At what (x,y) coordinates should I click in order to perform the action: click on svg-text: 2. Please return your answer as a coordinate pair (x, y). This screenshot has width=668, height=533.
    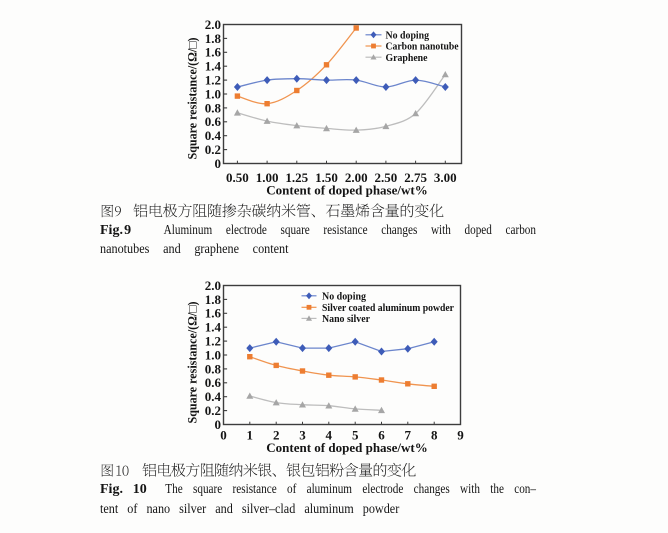
    Looking at the image, I should click on (276, 434).